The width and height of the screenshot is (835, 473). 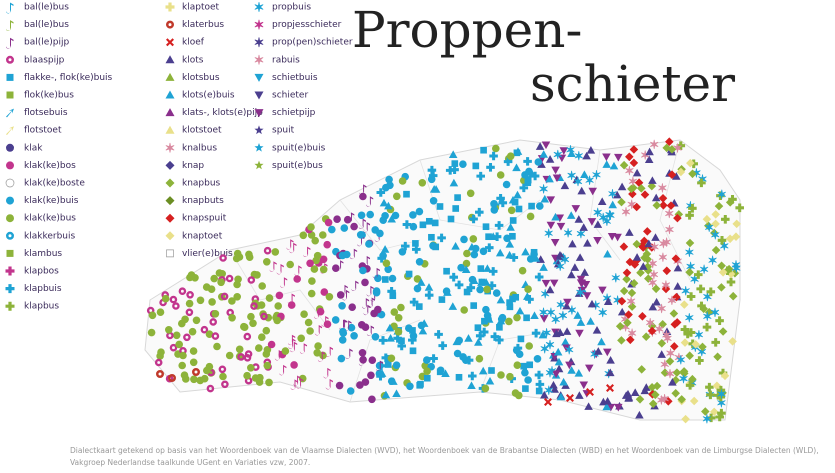 I want to click on legend-label: klaterbus, so click(x=203, y=25).